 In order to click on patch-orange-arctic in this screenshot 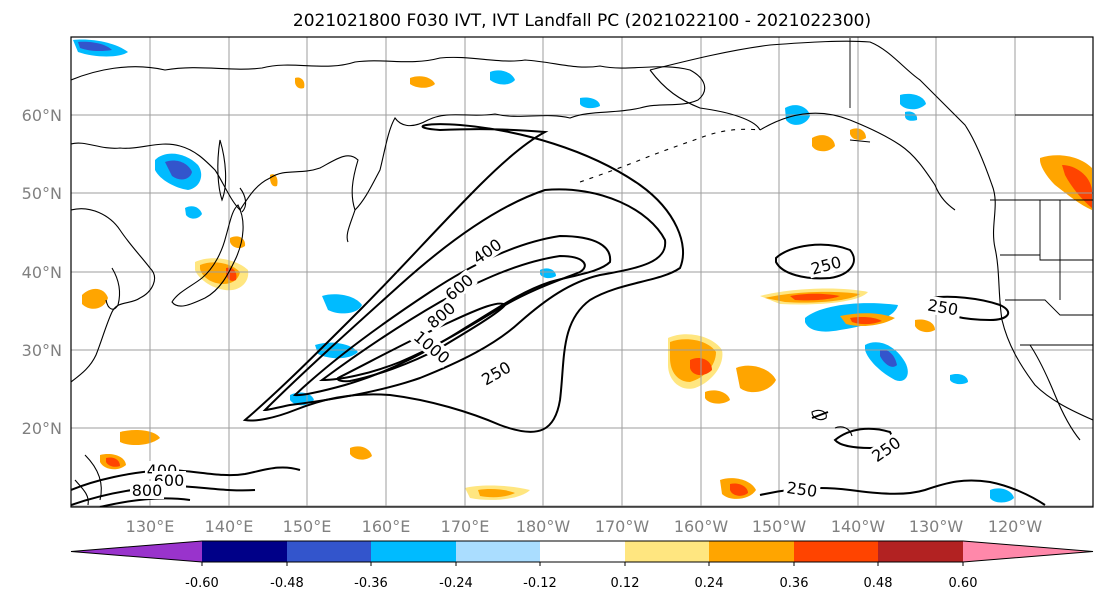, I will do `click(422, 82)`.